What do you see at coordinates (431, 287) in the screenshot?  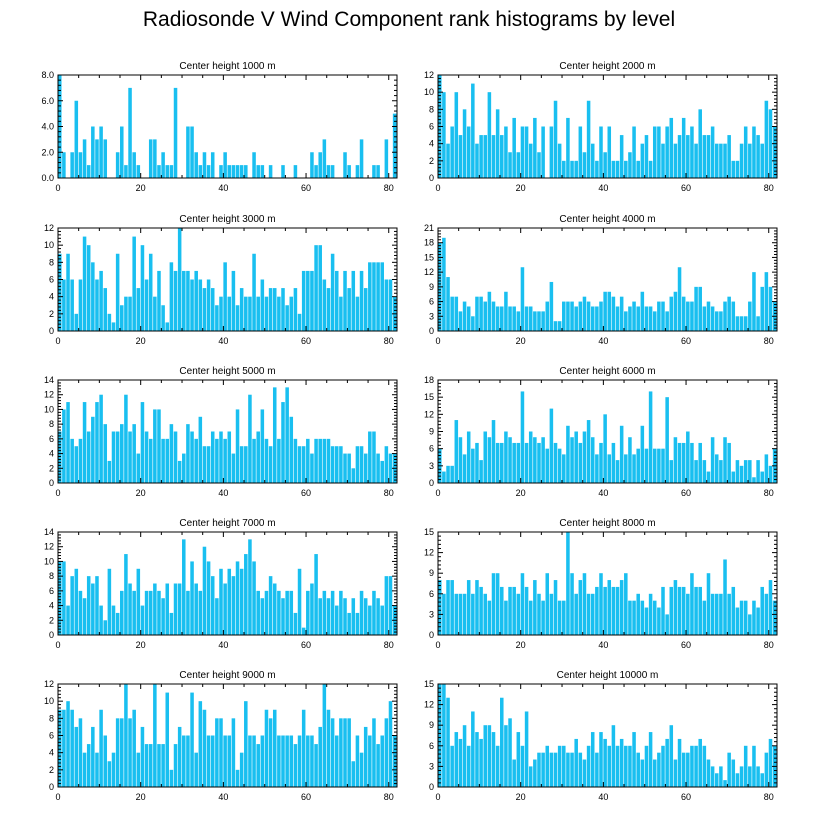 I see `y-tick-label: 9` at bounding box center [431, 287].